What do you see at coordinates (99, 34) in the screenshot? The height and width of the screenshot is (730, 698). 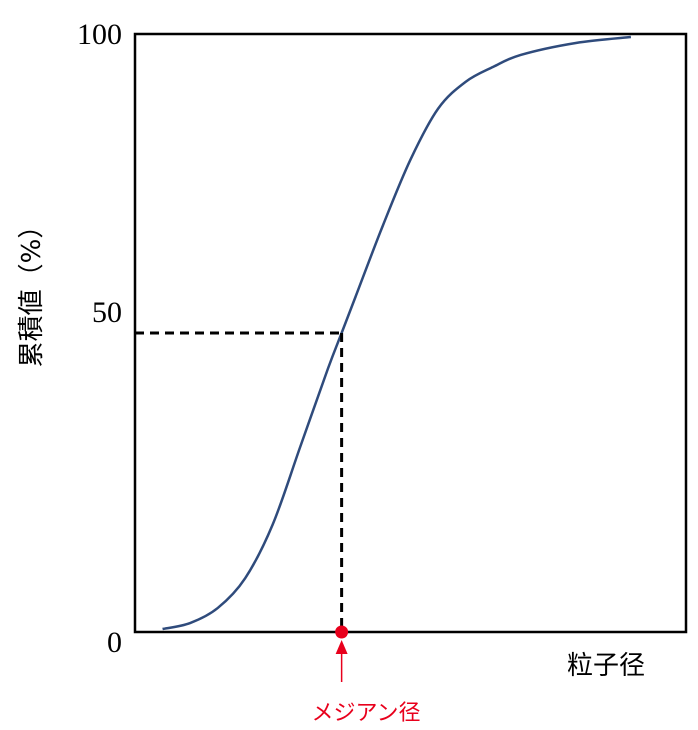 I see `y-tick-label-100: 100` at bounding box center [99, 34].